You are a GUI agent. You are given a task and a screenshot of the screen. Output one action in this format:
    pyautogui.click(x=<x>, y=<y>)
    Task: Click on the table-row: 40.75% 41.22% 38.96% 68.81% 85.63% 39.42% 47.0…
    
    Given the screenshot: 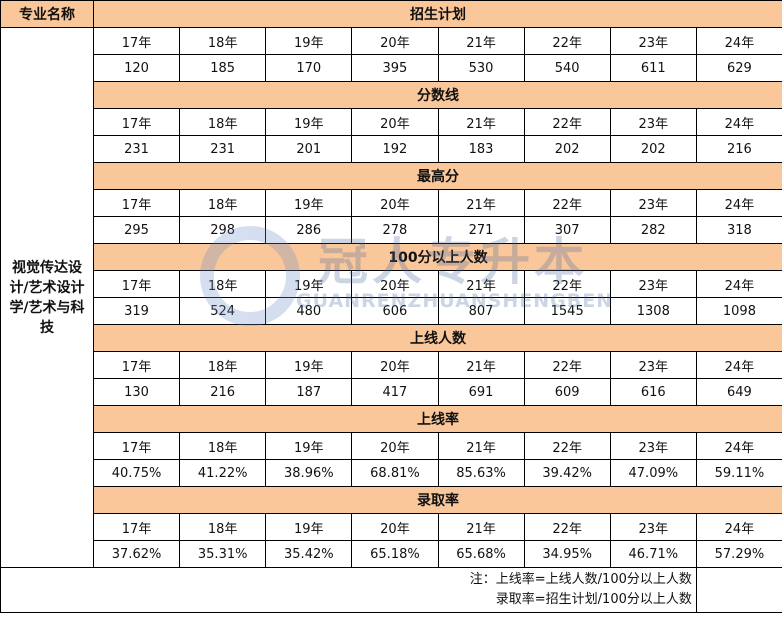 What is the action you would take?
    pyautogui.click(x=391, y=473)
    